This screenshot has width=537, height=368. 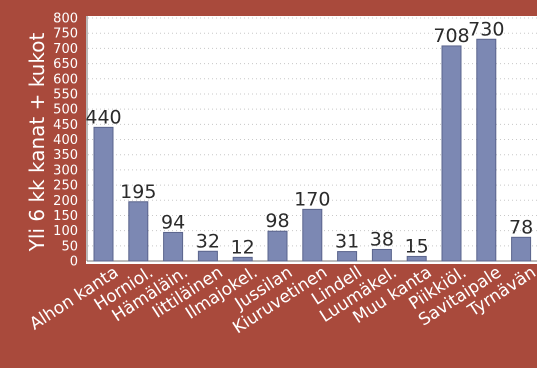 I want to click on y-tick-label: 150, so click(x=65, y=216).